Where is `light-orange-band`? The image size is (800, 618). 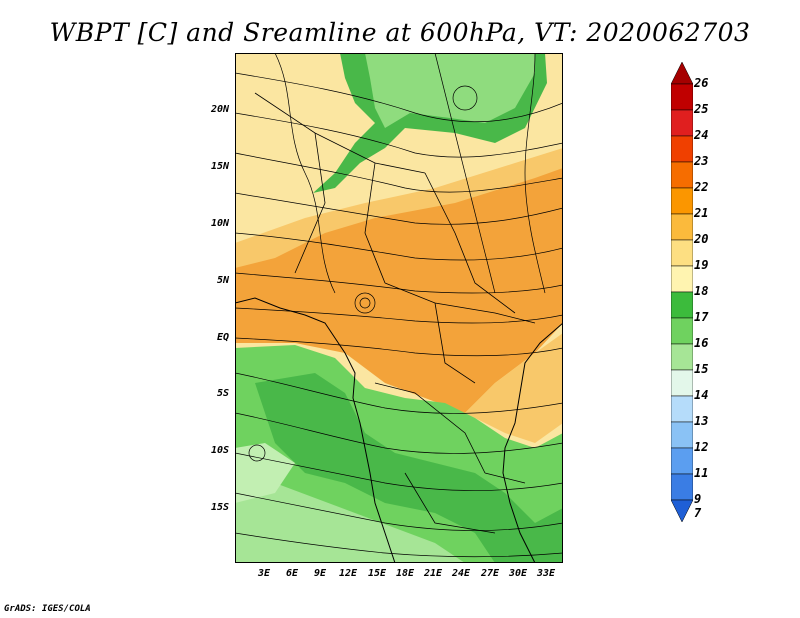
light-orange-band is located at coordinates (399, 208).